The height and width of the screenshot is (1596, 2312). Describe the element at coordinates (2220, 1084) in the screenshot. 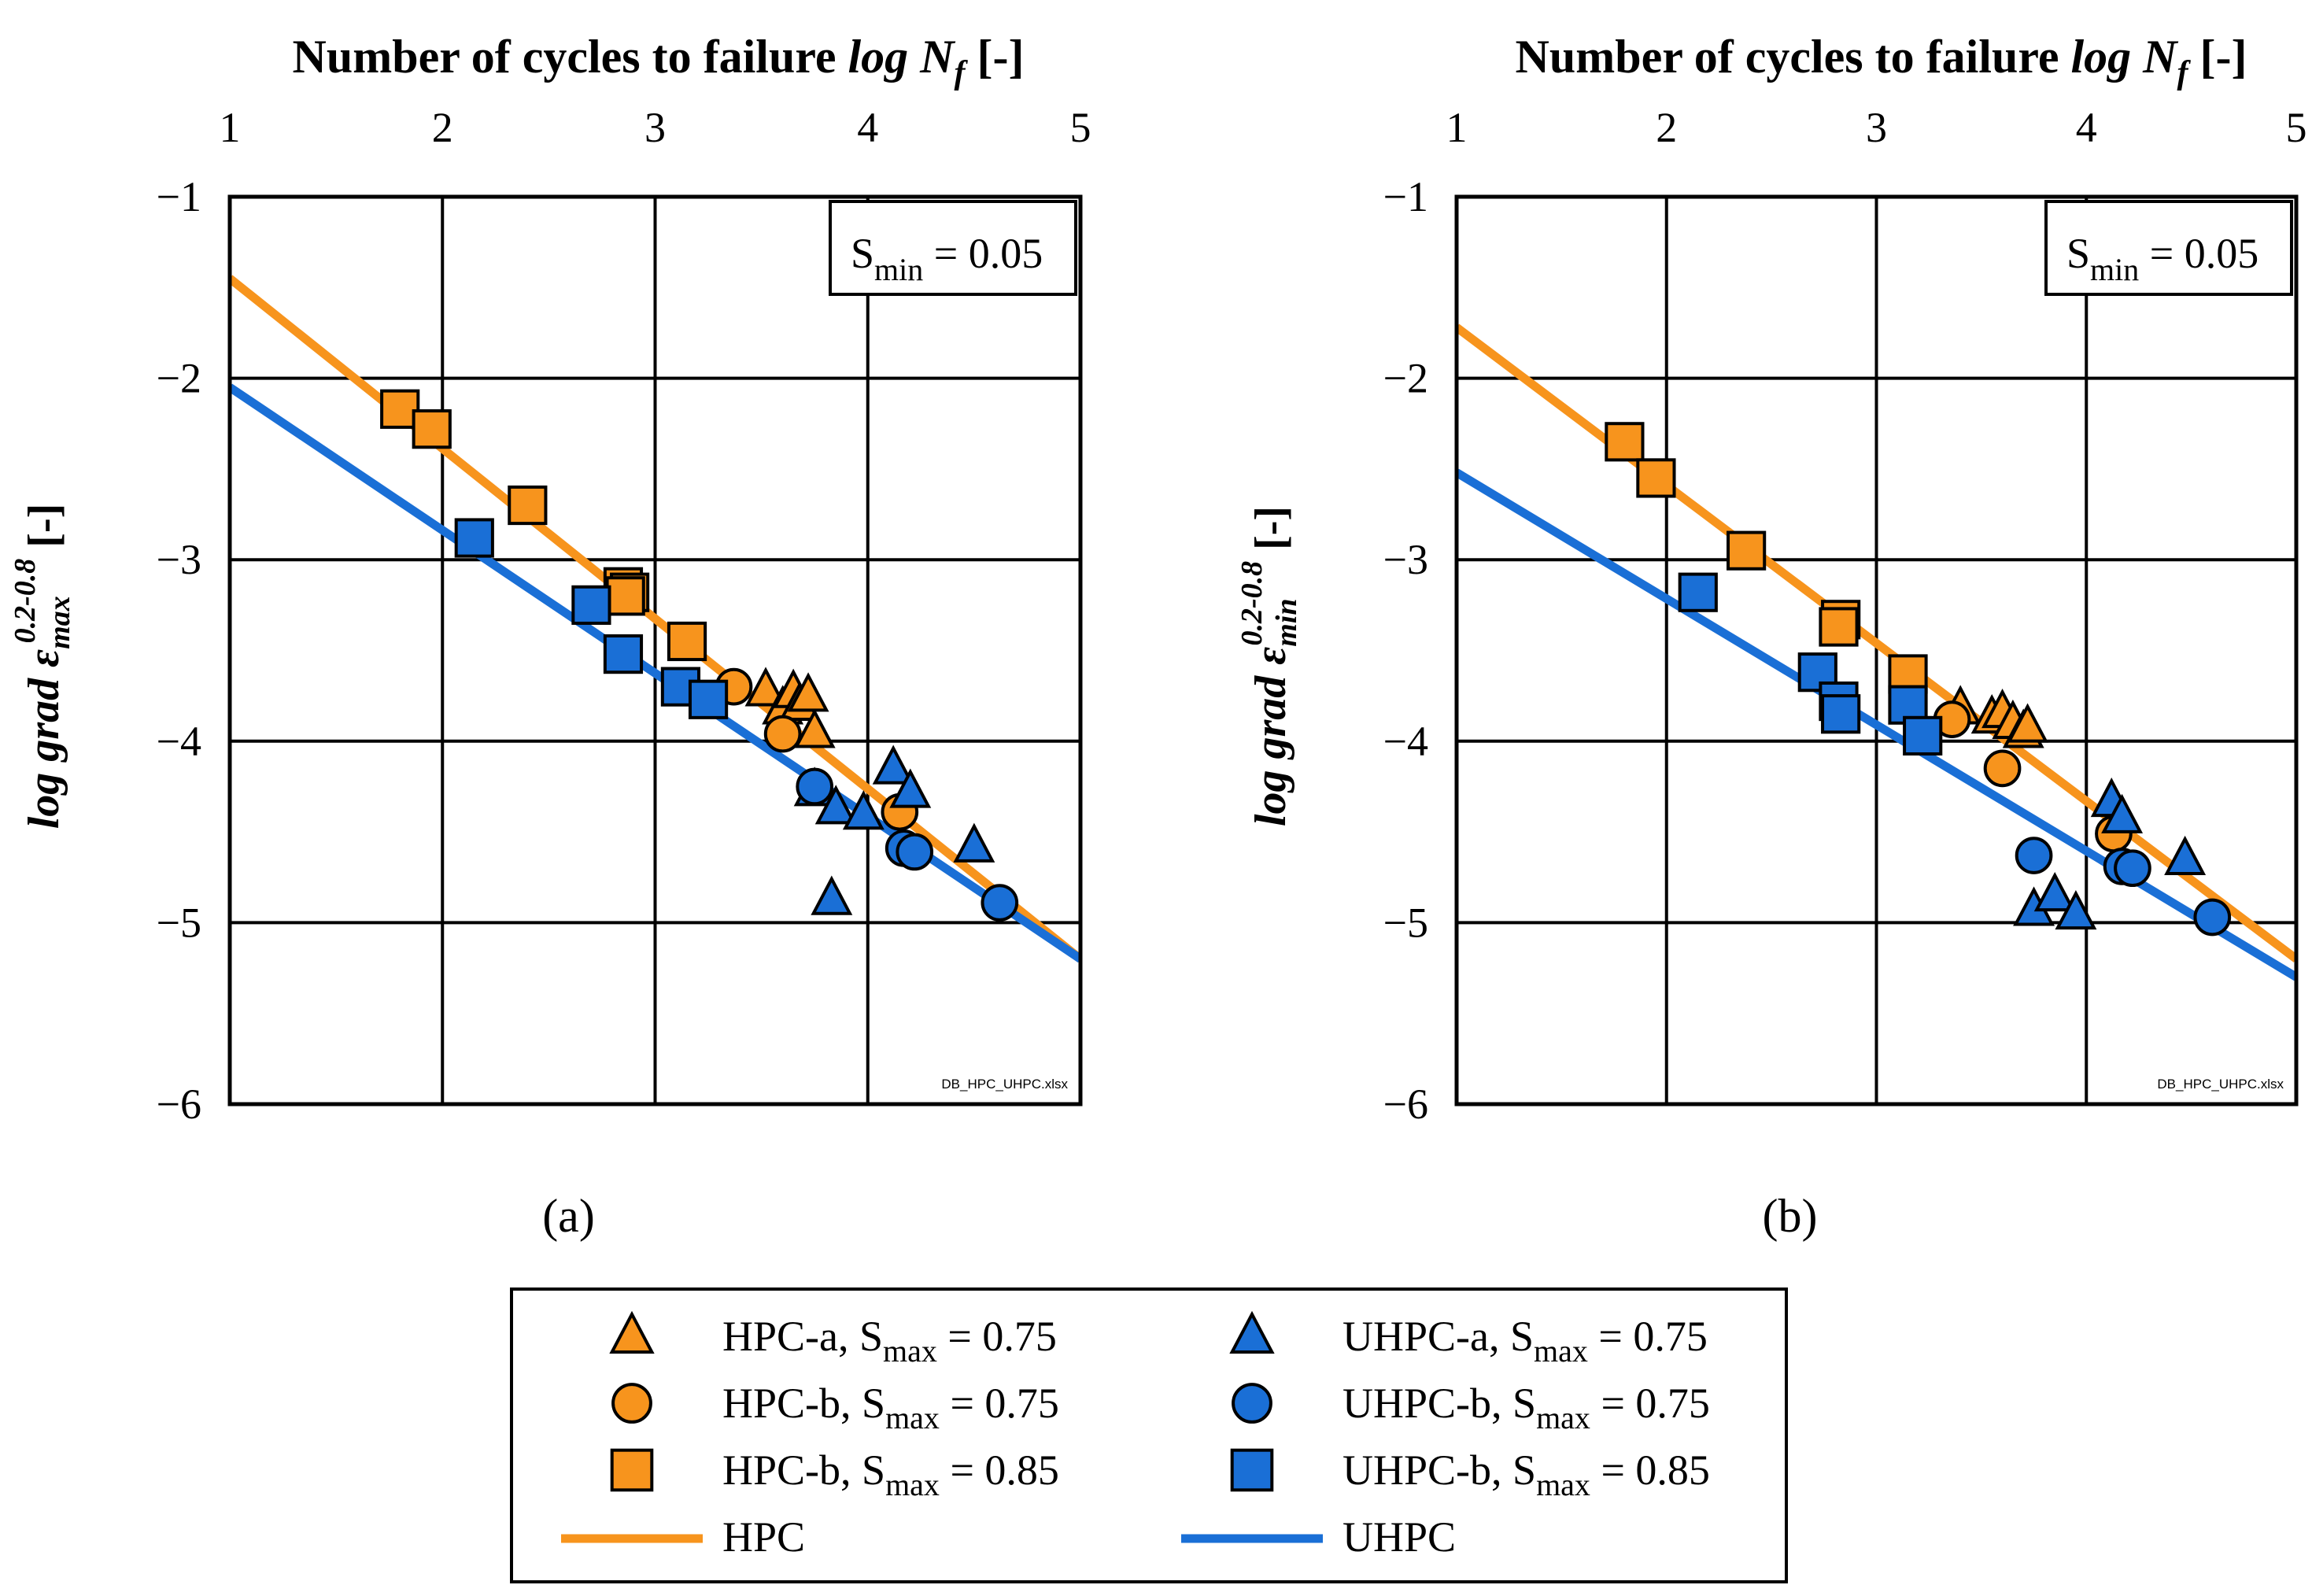

I see `file-label: DB_HPC_UHPC.xlsx` at that location.